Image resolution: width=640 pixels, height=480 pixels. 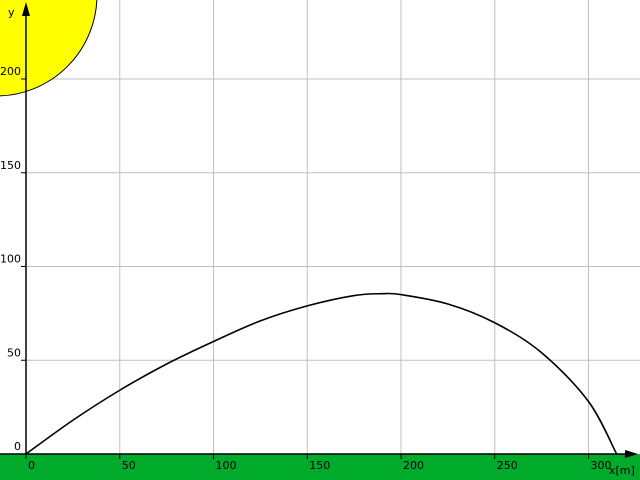 I want to click on y-tick-label: 150, so click(x=10, y=165).